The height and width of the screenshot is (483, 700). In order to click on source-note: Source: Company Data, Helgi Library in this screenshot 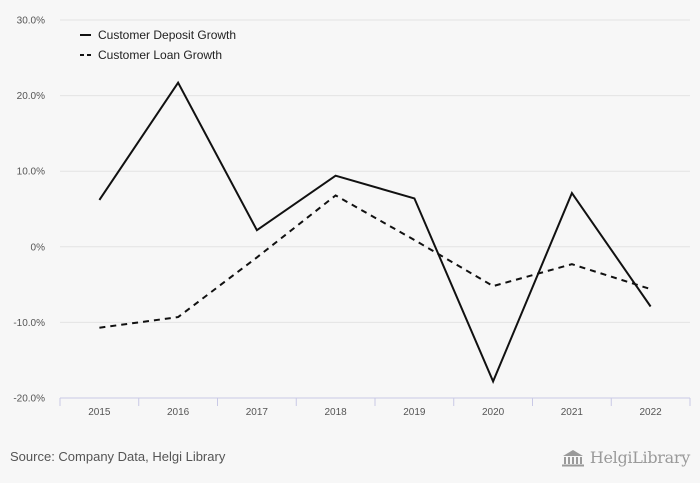, I will do `click(118, 456)`.